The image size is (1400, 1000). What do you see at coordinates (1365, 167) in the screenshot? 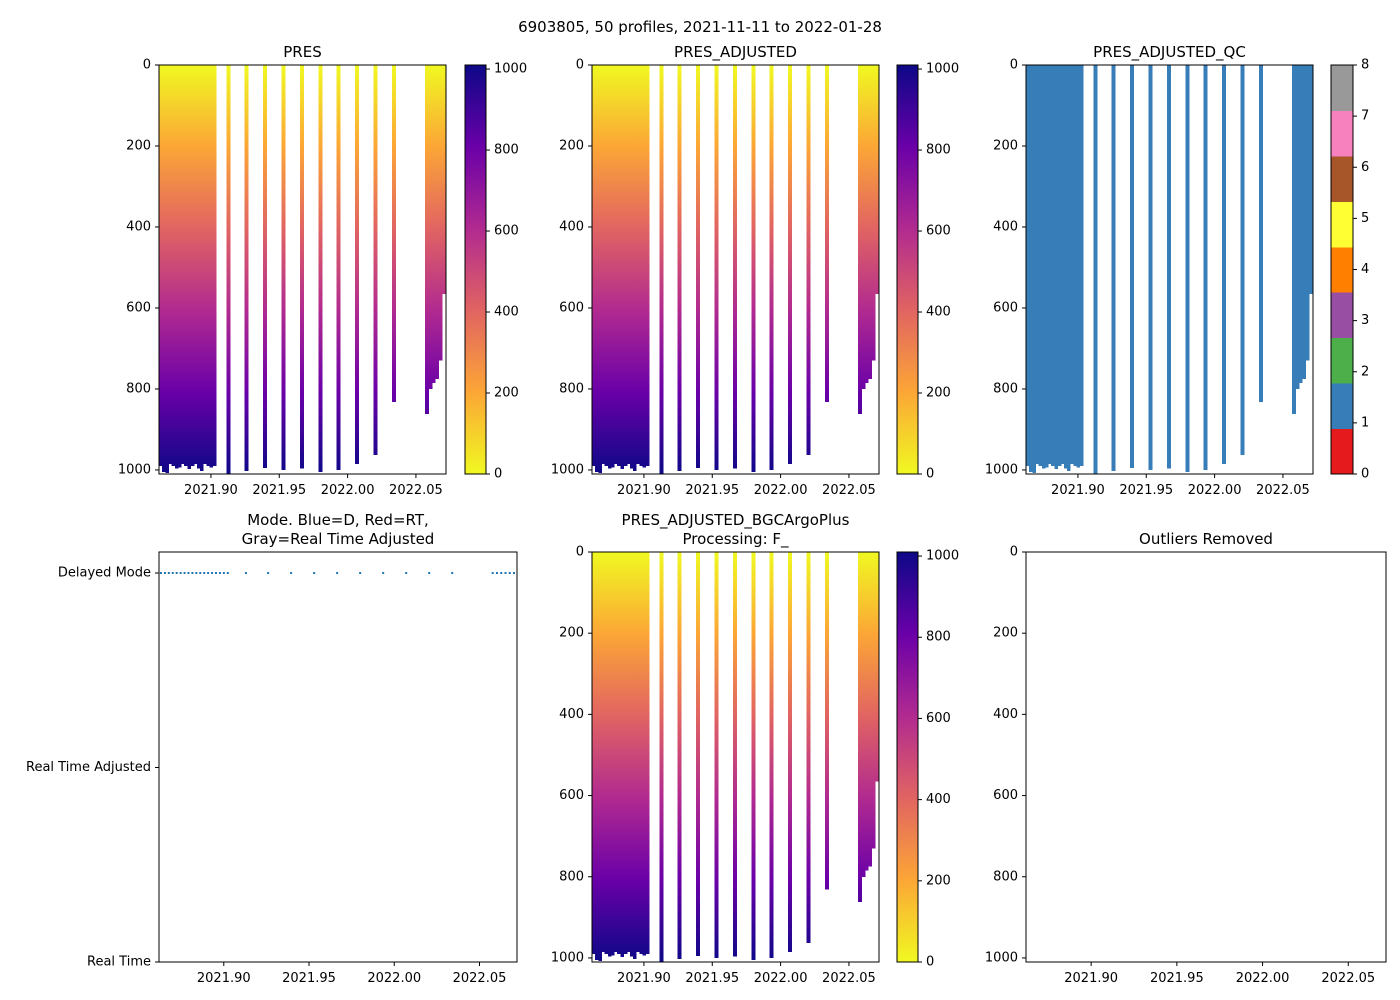
I see `colorbar-tick-label: 6` at bounding box center [1365, 167].